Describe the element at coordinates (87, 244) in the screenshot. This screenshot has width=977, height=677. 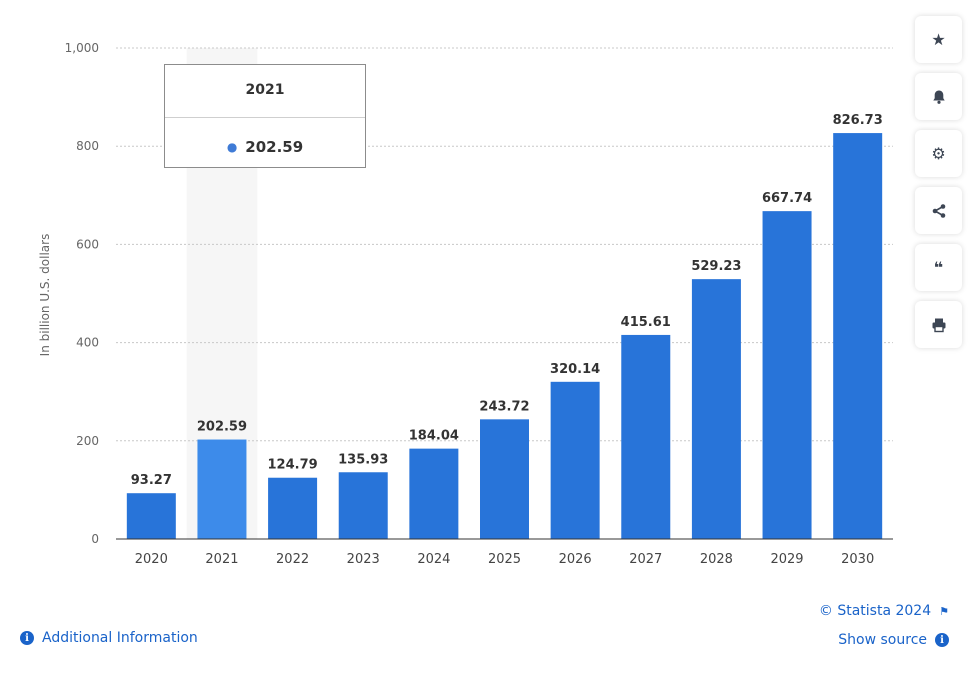
I see `y-tick-label: 600` at that location.